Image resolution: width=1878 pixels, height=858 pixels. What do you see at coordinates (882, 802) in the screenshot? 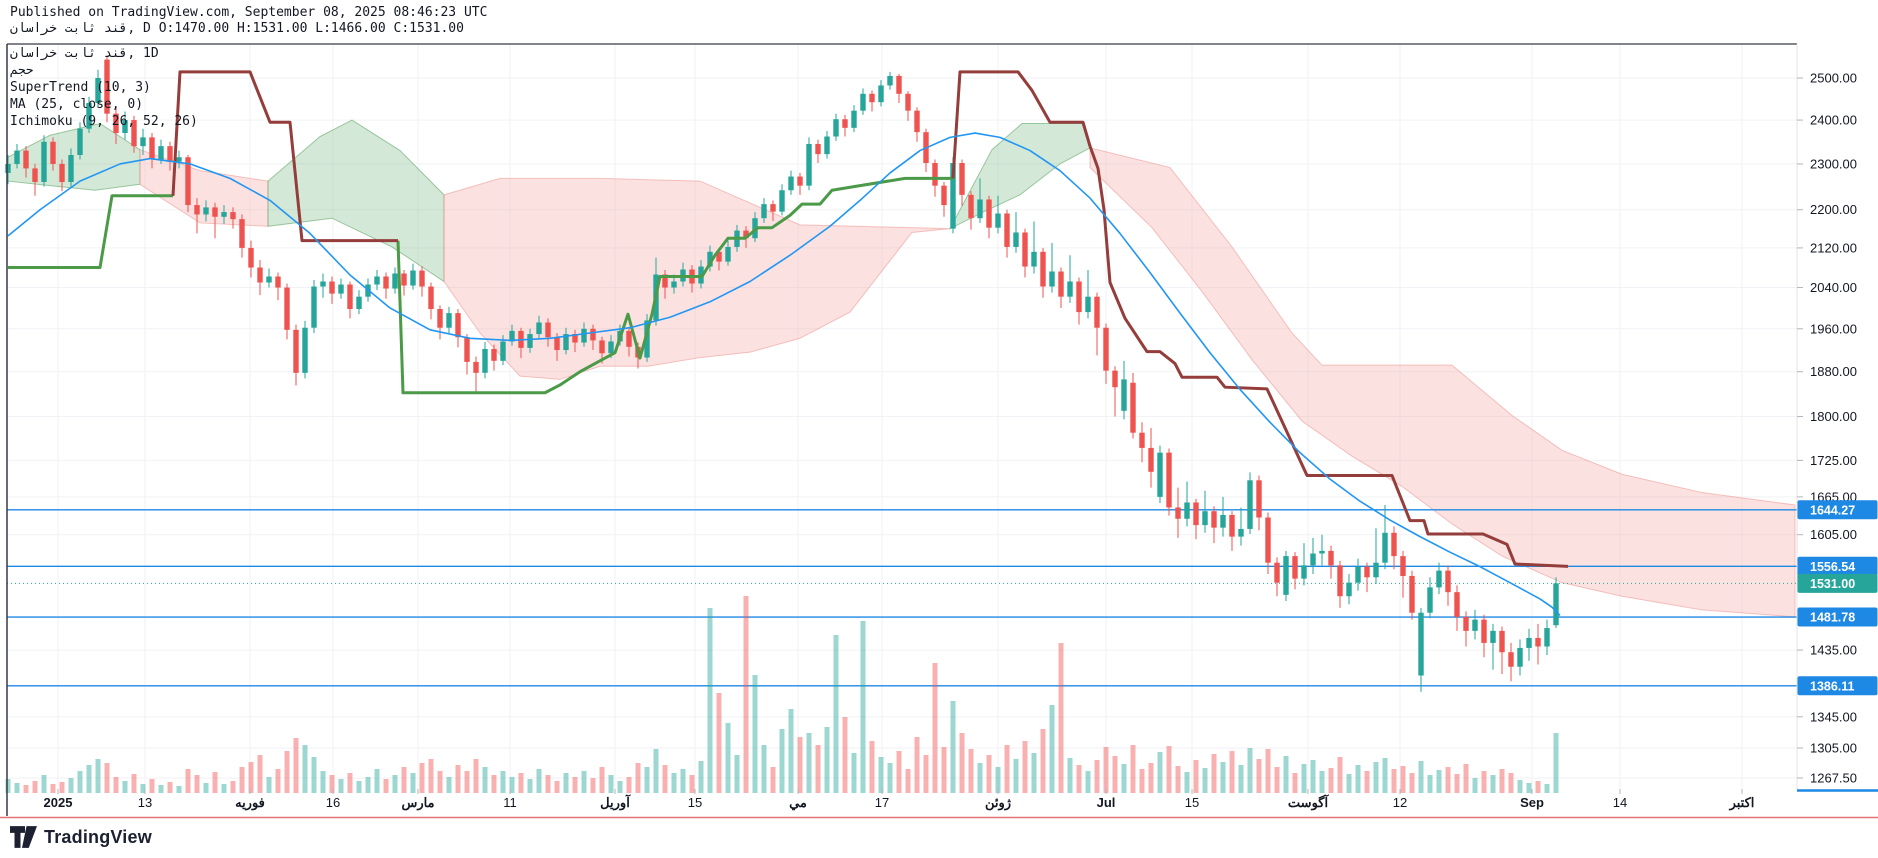
I see `time-axis-label: 17` at bounding box center [882, 802].